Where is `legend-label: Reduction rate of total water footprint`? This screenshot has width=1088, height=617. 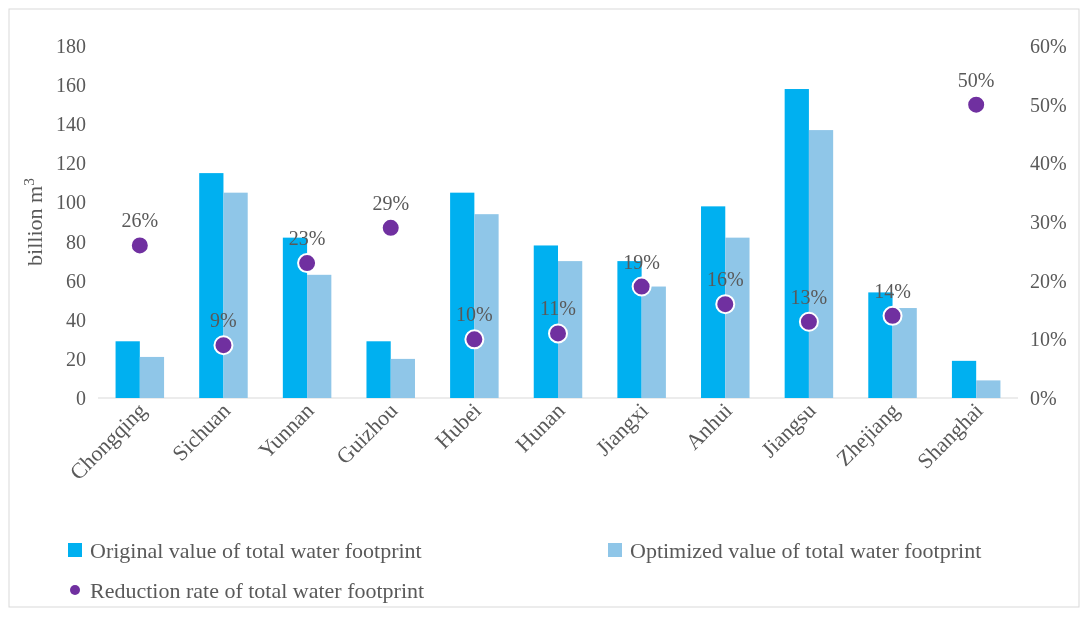 legend-label: Reduction rate of total water footprint is located at coordinates (257, 590).